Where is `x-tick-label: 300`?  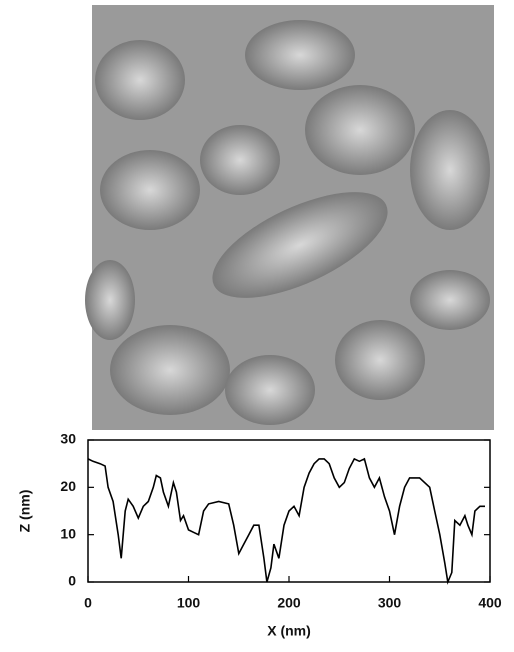
x-tick-label: 300 is located at coordinates (390, 603).